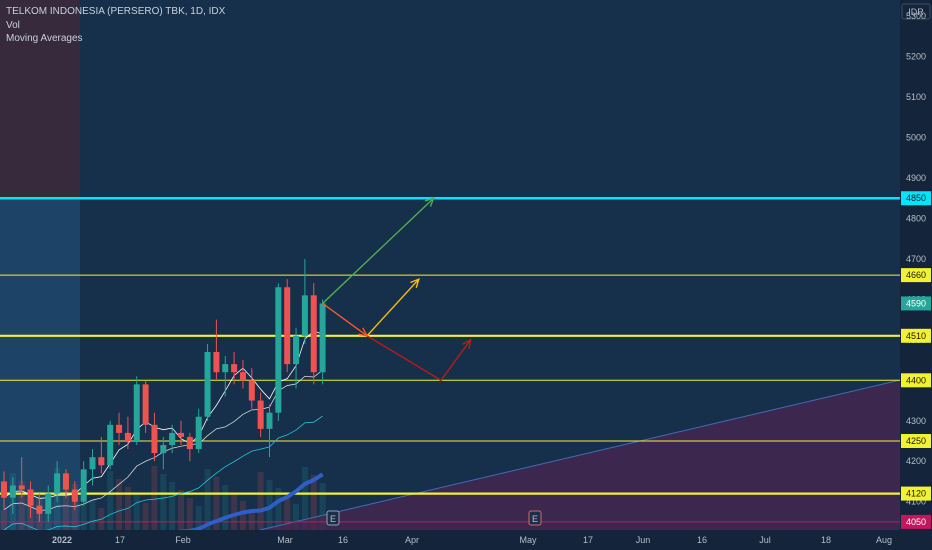  I want to click on x-tick-label: May, so click(528, 540).